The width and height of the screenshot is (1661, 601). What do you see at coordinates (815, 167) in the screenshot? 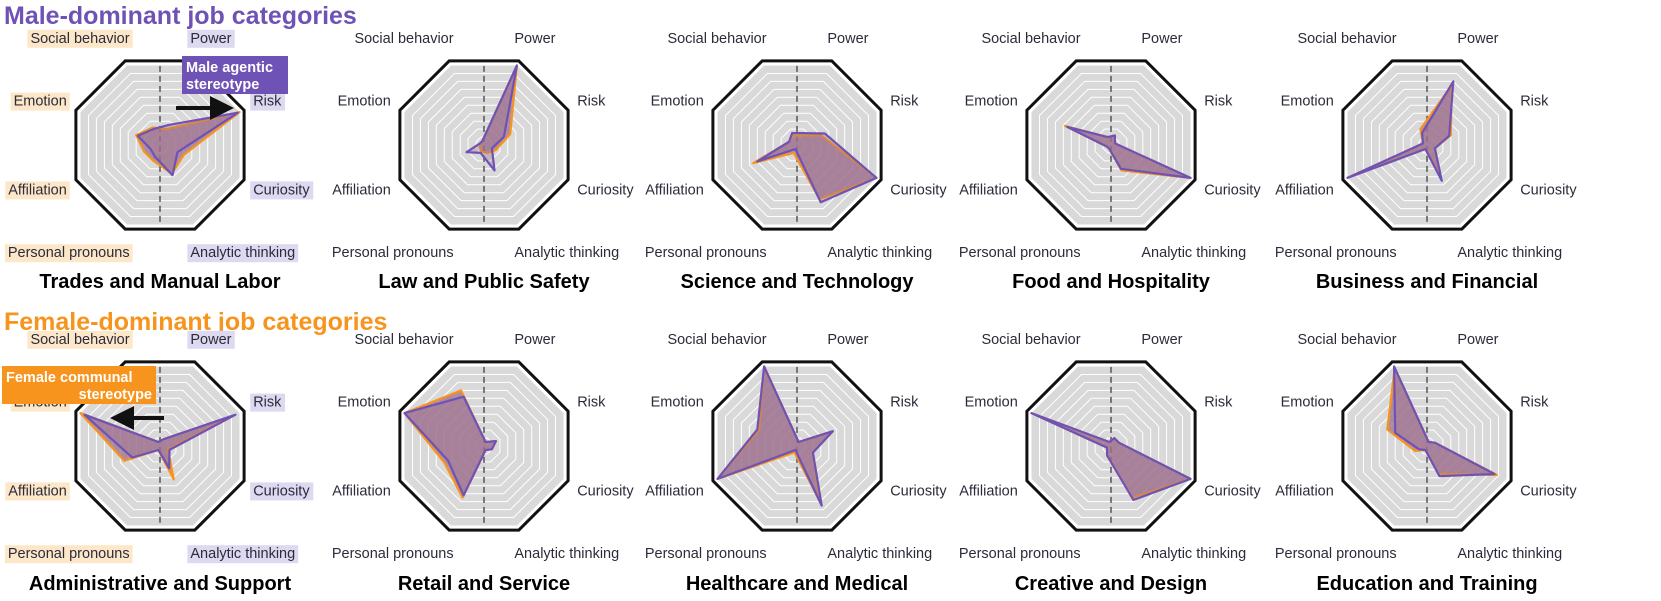
I see `female-series-polygon` at bounding box center [815, 167].